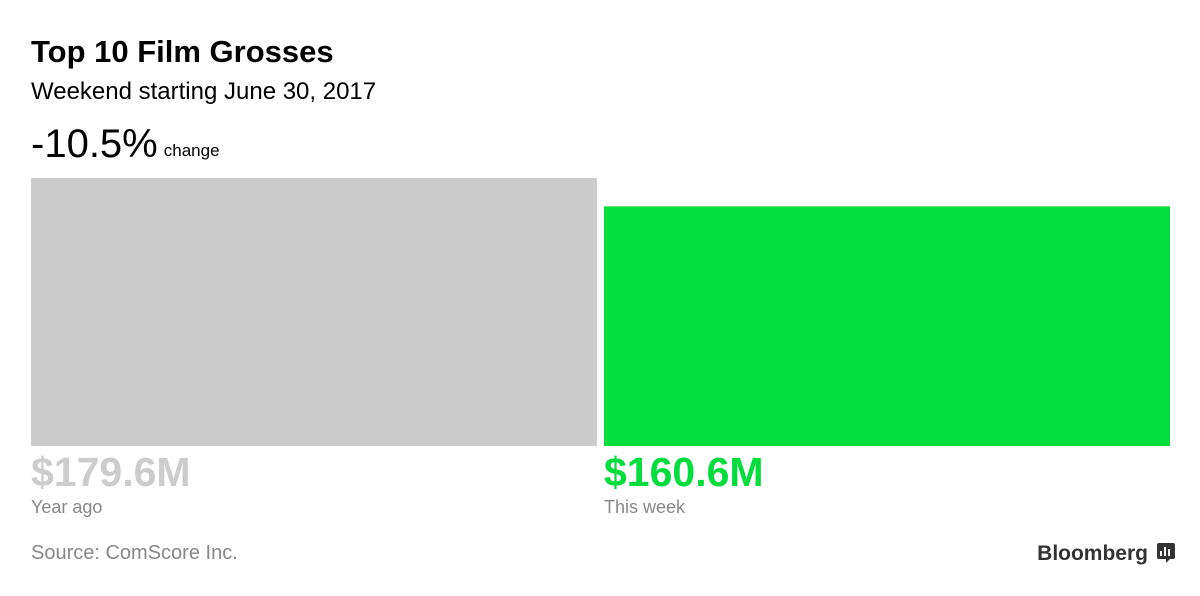 Image resolution: width=1200 pixels, height=596 pixels. What do you see at coordinates (1166, 553) in the screenshot?
I see `logo-icon` at bounding box center [1166, 553].